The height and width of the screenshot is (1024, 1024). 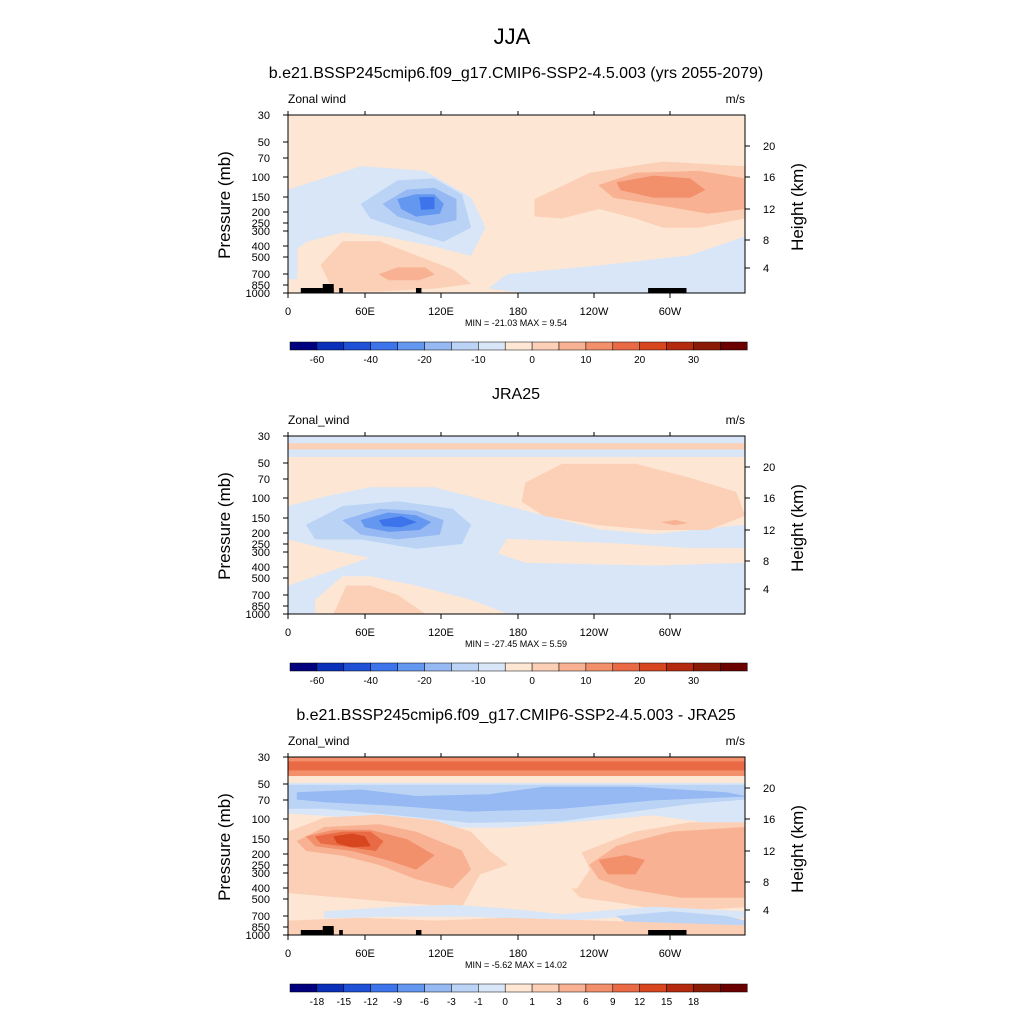 I want to click on y-tick-label: 700, so click(x=261, y=917).